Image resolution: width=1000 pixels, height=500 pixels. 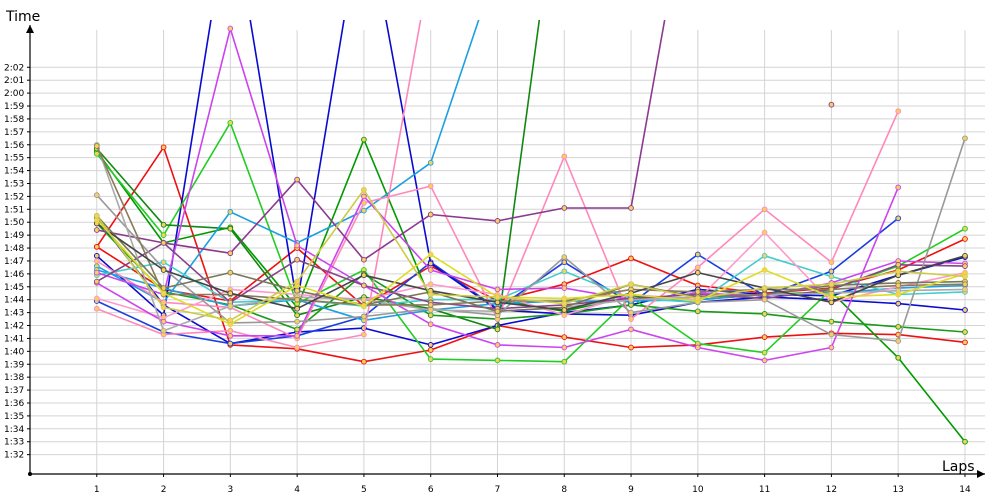 I want to click on x-tick-label: 12, so click(x=831, y=490).